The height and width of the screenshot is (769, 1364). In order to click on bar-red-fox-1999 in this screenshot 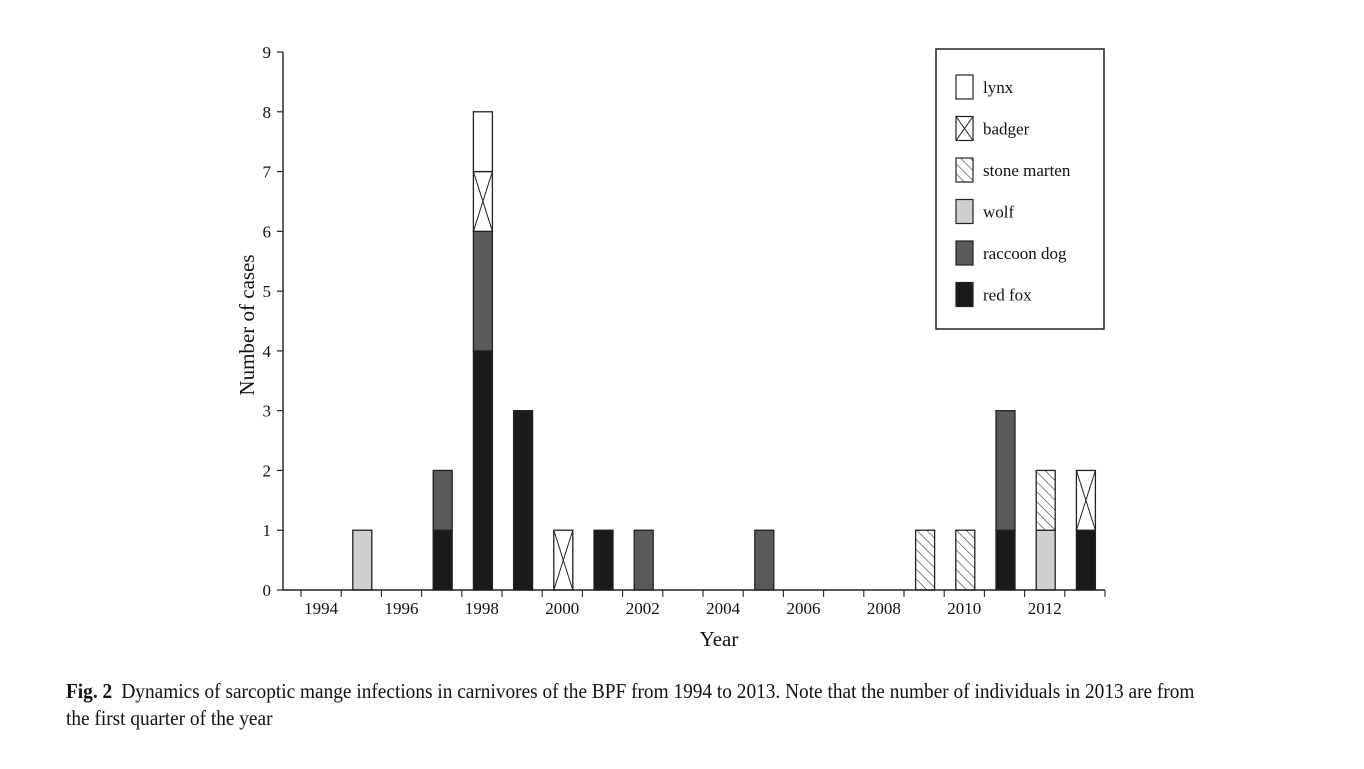, I will do `click(523, 500)`.